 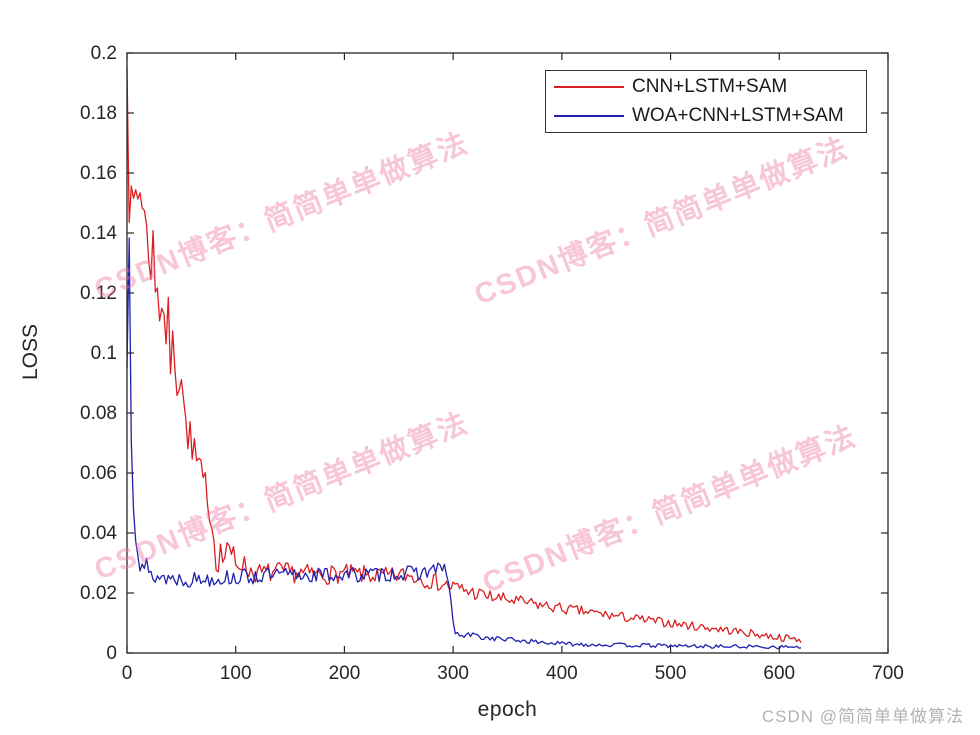 What do you see at coordinates (507, 709) in the screenshot?
I see `x-axis-title: epoch` at bounding box center [507, 709].